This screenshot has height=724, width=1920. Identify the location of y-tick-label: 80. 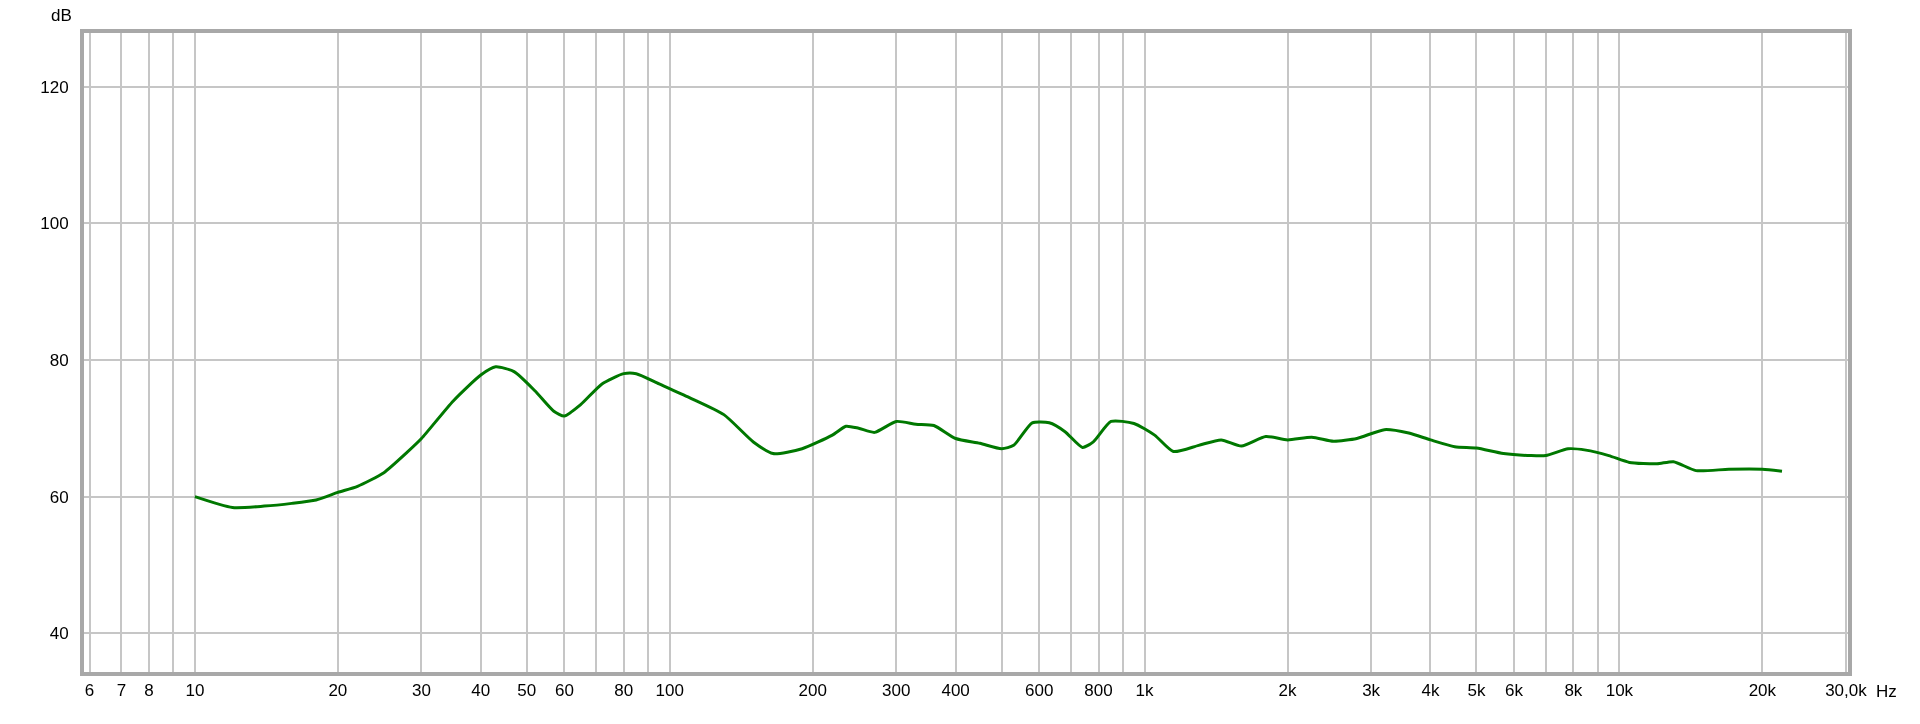
(59, 360).